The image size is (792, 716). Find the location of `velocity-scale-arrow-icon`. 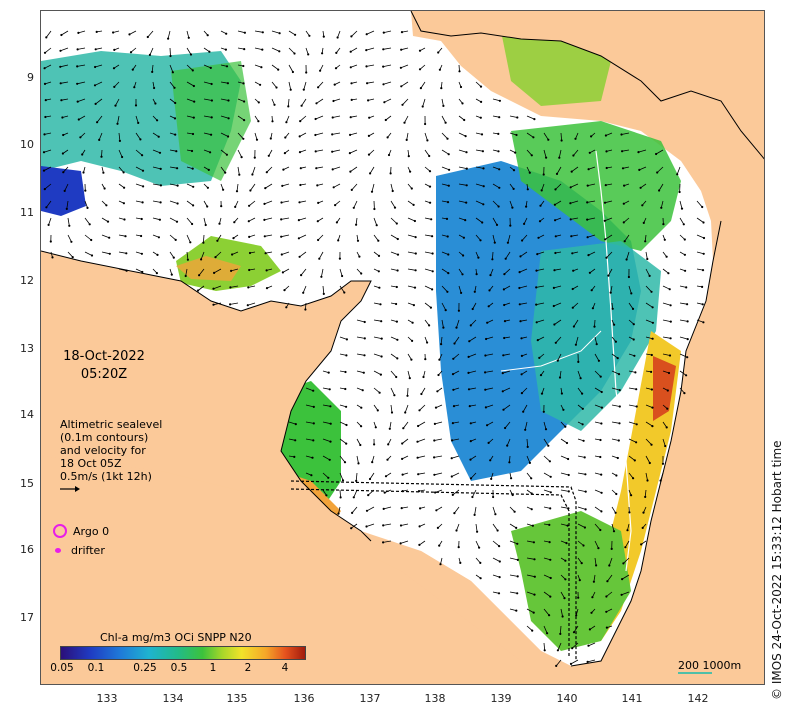

velocity-scale-arrow-icon is located at coordinates (70, 489).